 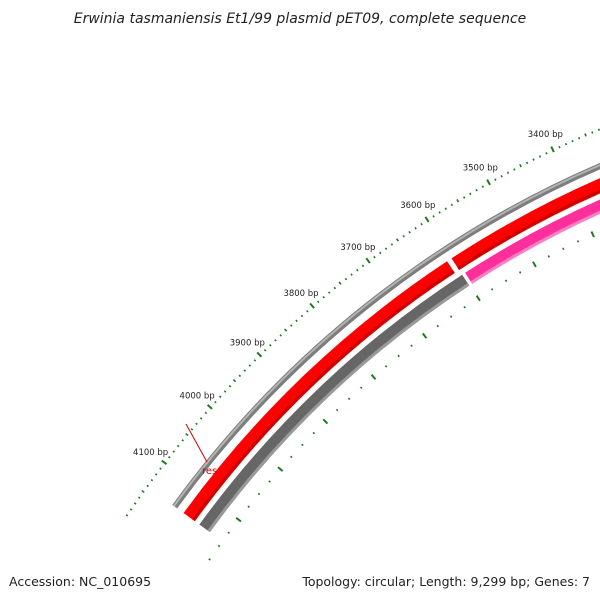 What do you see at coordinates (80, 581) in the screenshot?
I see `accession-text: Accession: NC_010695` at bounding box center [80, 581].